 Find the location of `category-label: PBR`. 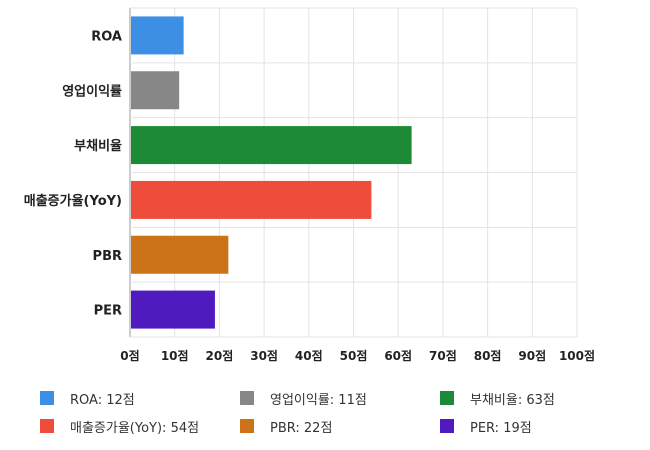

category-label: PBR is located at coordinates (107, 256).